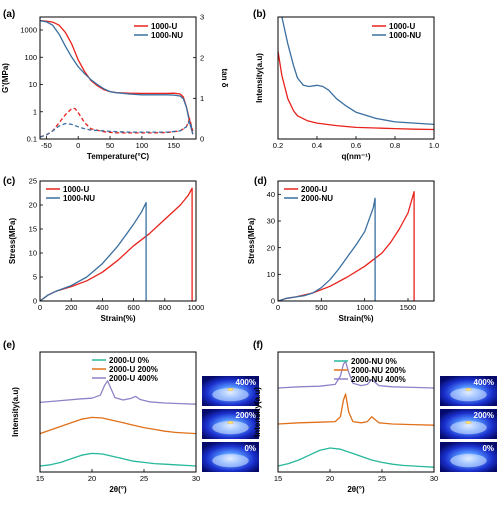 Image resolution: width=500 pixels, height=508 pixels. What do you see at coordinates (202, 98) in the screenshot?
I see `y2-tick-label: 1` at bounding box center [202, 98].